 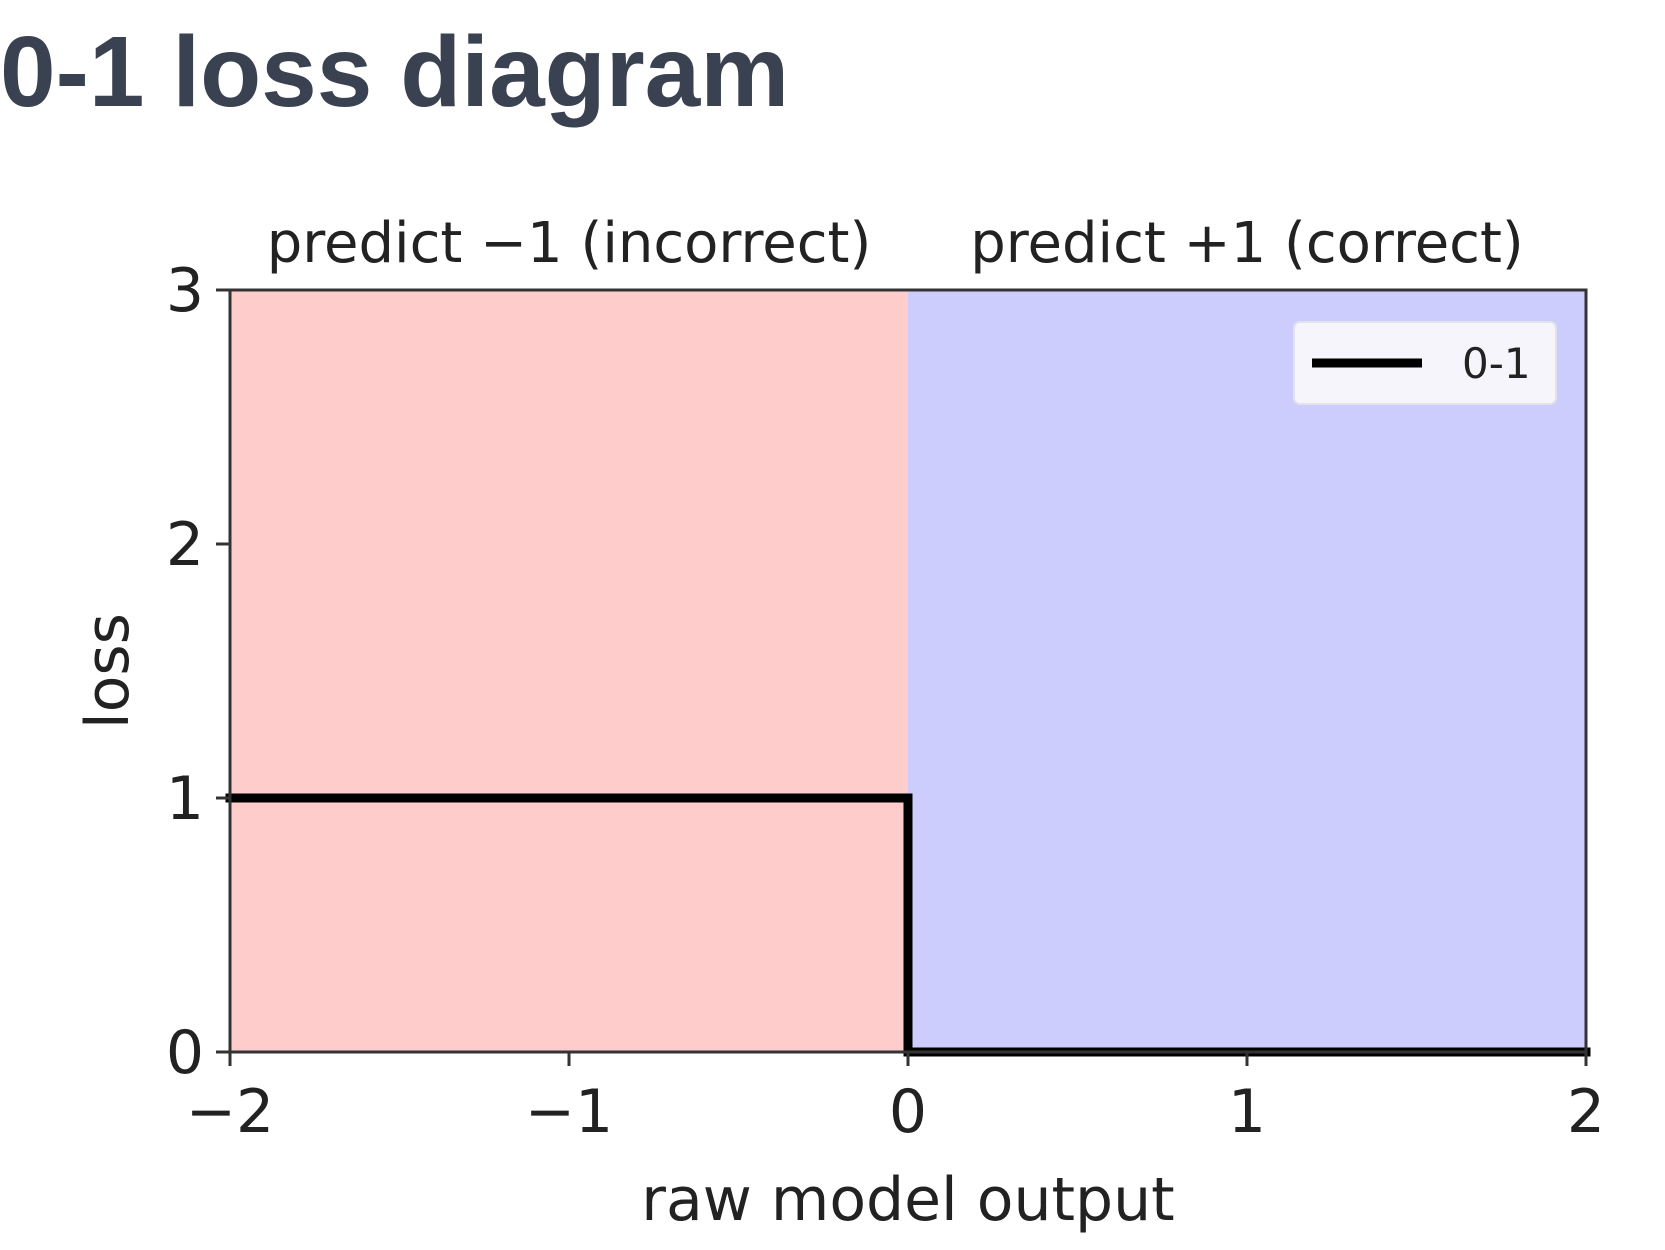 I want to click on y-tick-label: 3, so click(x=185, y=291).